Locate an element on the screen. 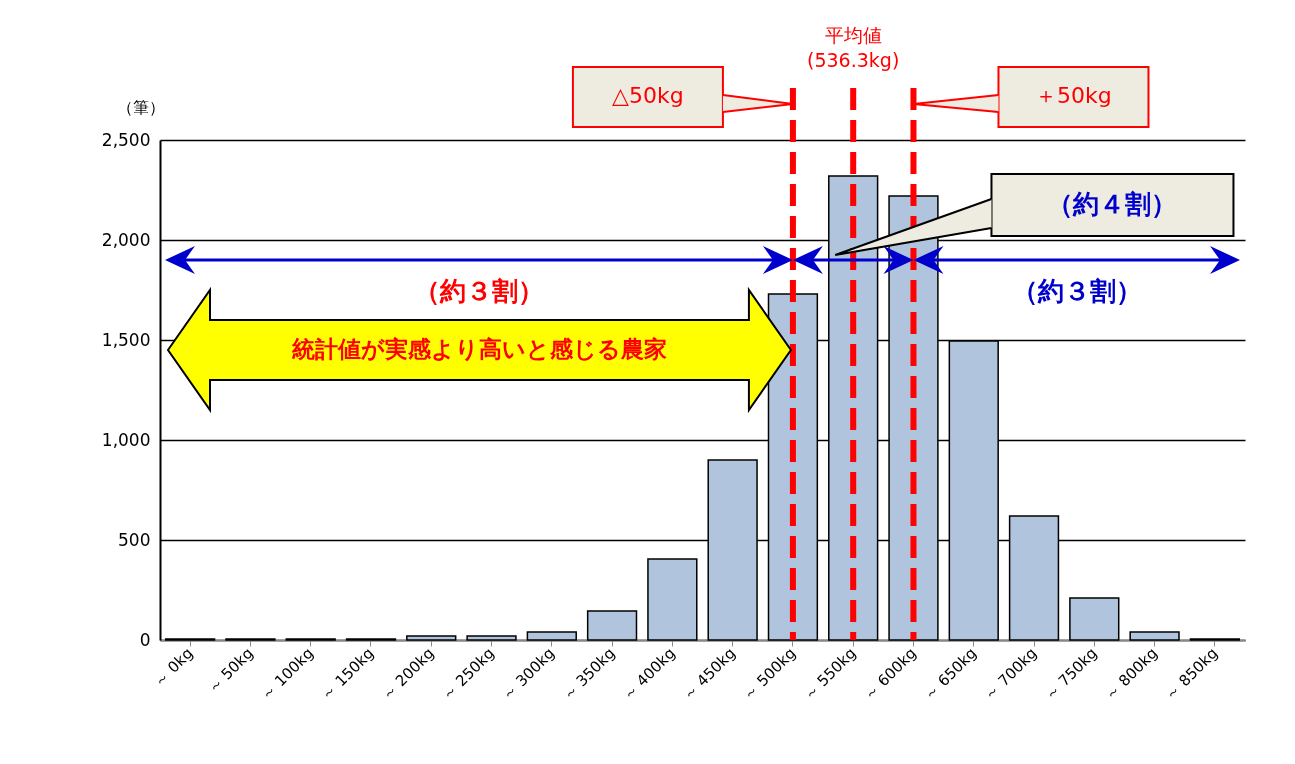  ref-line-label: ＋50kg is located at coordinates (1073, 95).